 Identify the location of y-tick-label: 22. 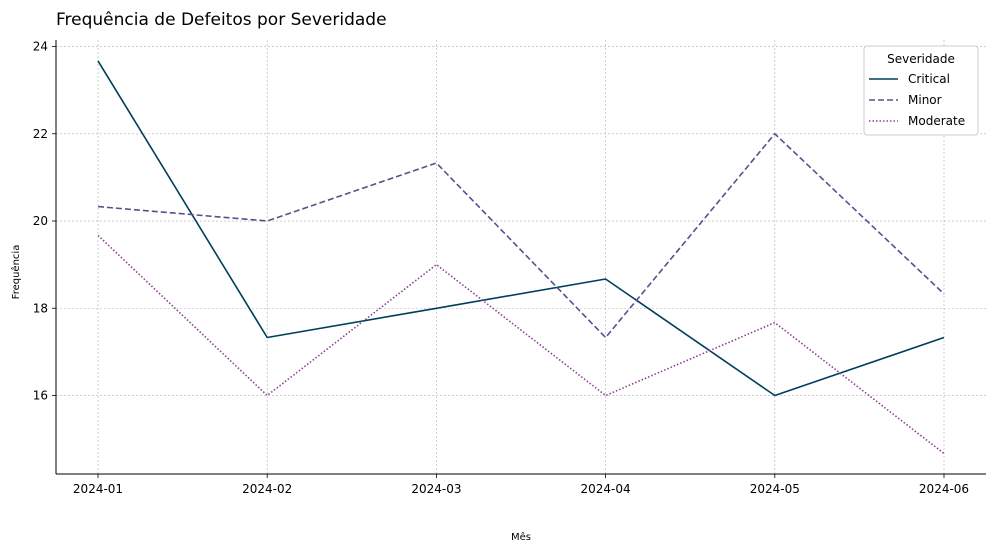
(40, 134).